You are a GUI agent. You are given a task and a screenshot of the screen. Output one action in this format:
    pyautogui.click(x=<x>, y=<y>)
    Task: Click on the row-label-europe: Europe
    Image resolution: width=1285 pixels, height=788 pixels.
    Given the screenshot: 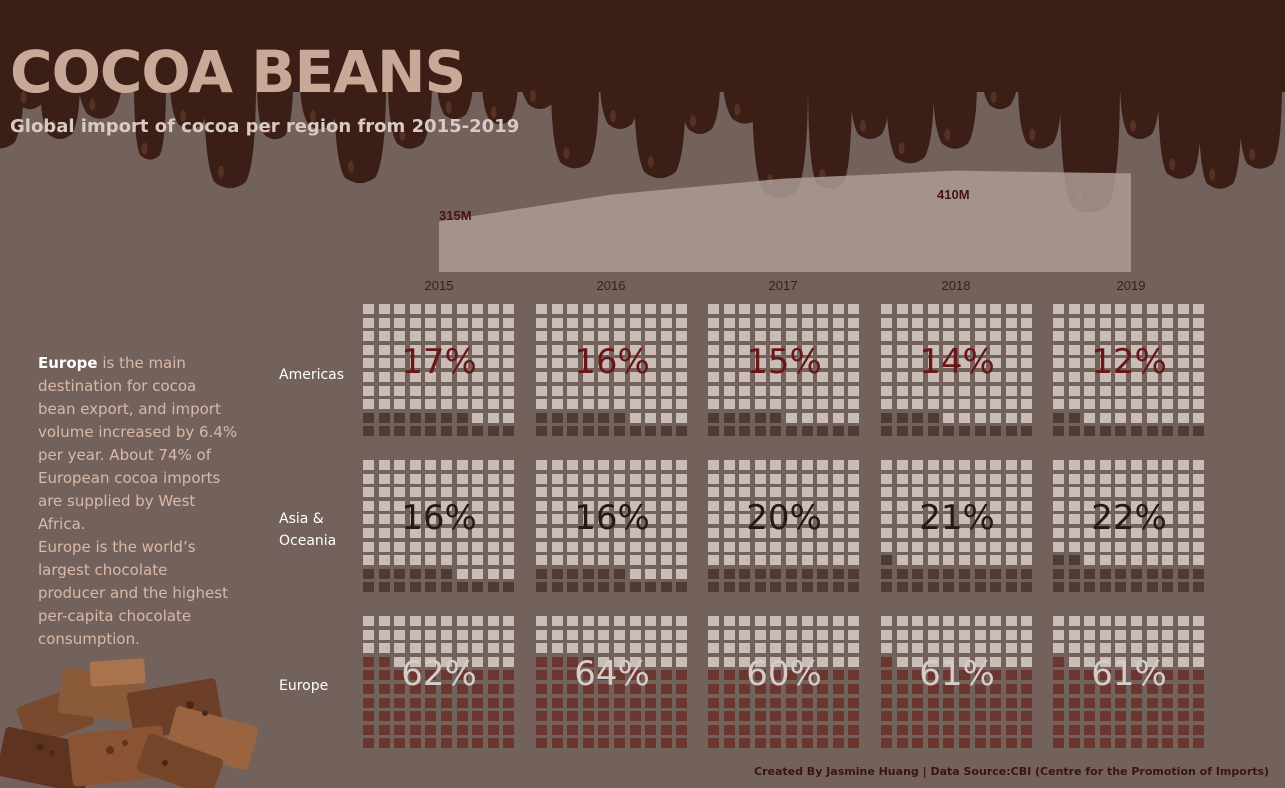 What is the action you would take?
    pyautogui.click(x=303, y=686)
    